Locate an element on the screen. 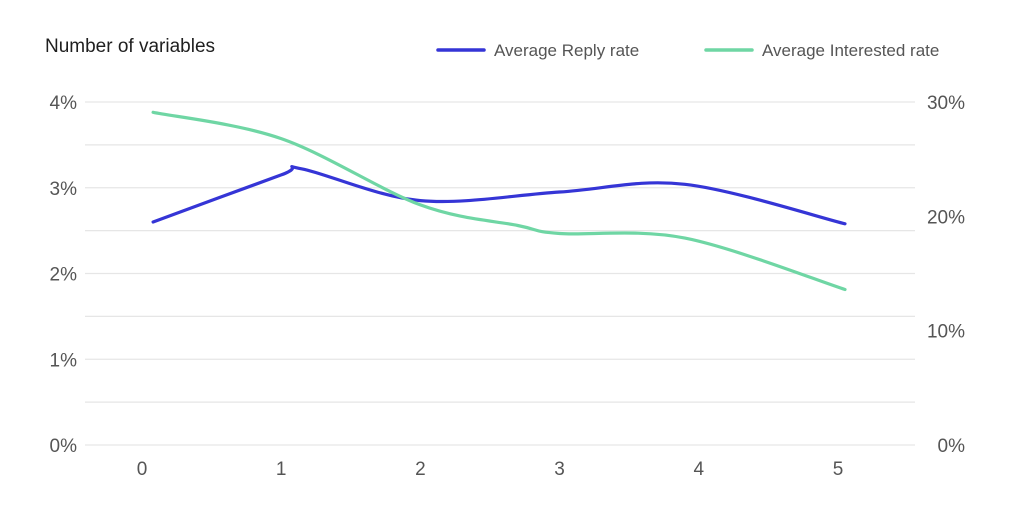  left-y-tick-label: 4% is located at coordinates (64, 103).